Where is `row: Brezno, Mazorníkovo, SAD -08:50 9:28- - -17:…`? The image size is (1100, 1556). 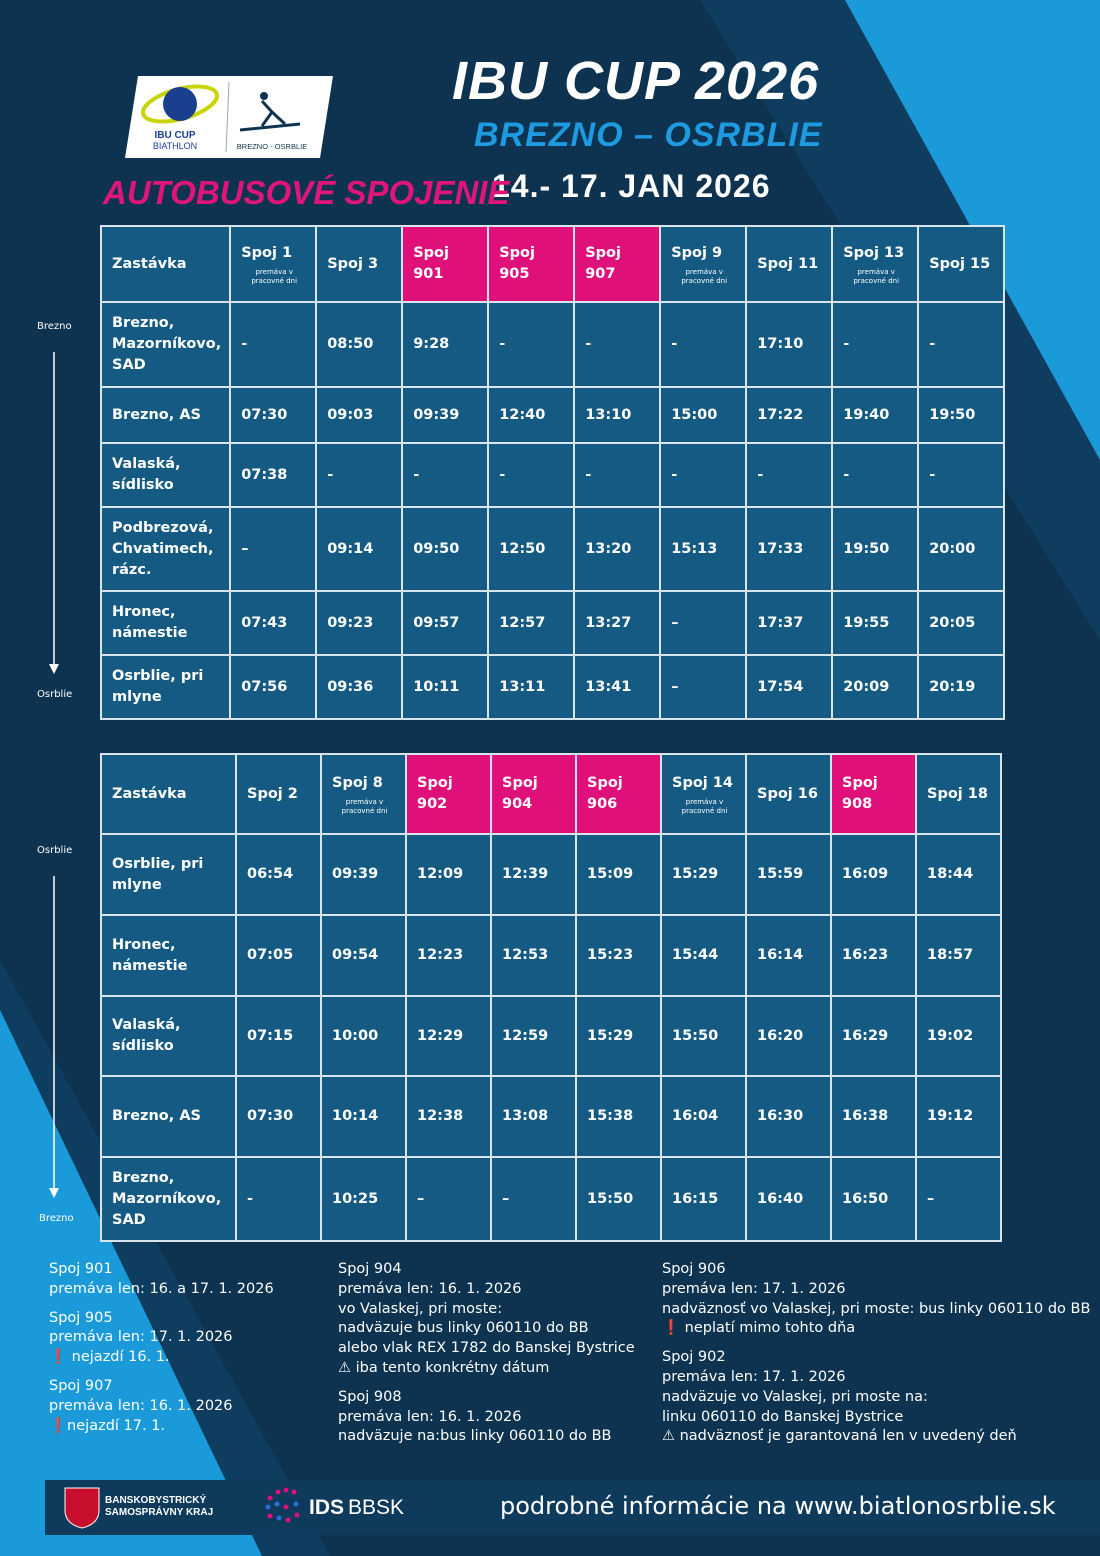 row: Brezno, Mazorníkovo, SAD -08:50 9:28- - -17:… is located at coordinates (552, 344).